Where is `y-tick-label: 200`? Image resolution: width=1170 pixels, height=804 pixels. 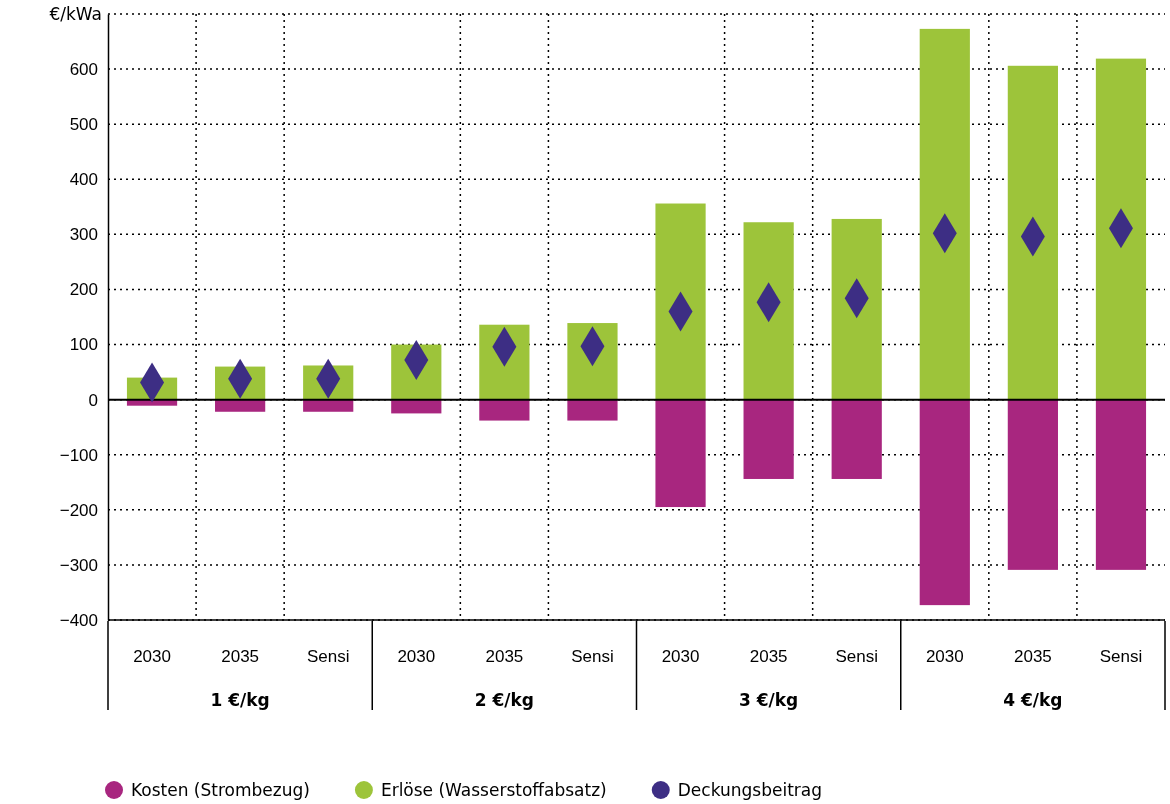 y-tick-label: 200 is located at coordinates (83, 290).